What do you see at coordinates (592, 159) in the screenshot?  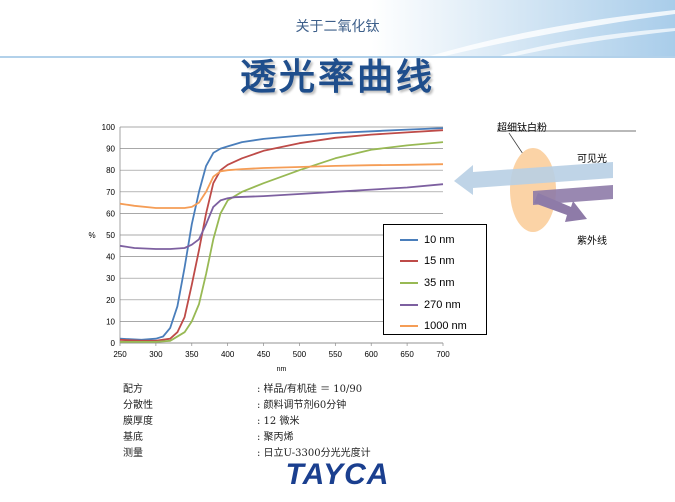 I see `visible-light-label: 可见光` at bounding box center [592, 159].